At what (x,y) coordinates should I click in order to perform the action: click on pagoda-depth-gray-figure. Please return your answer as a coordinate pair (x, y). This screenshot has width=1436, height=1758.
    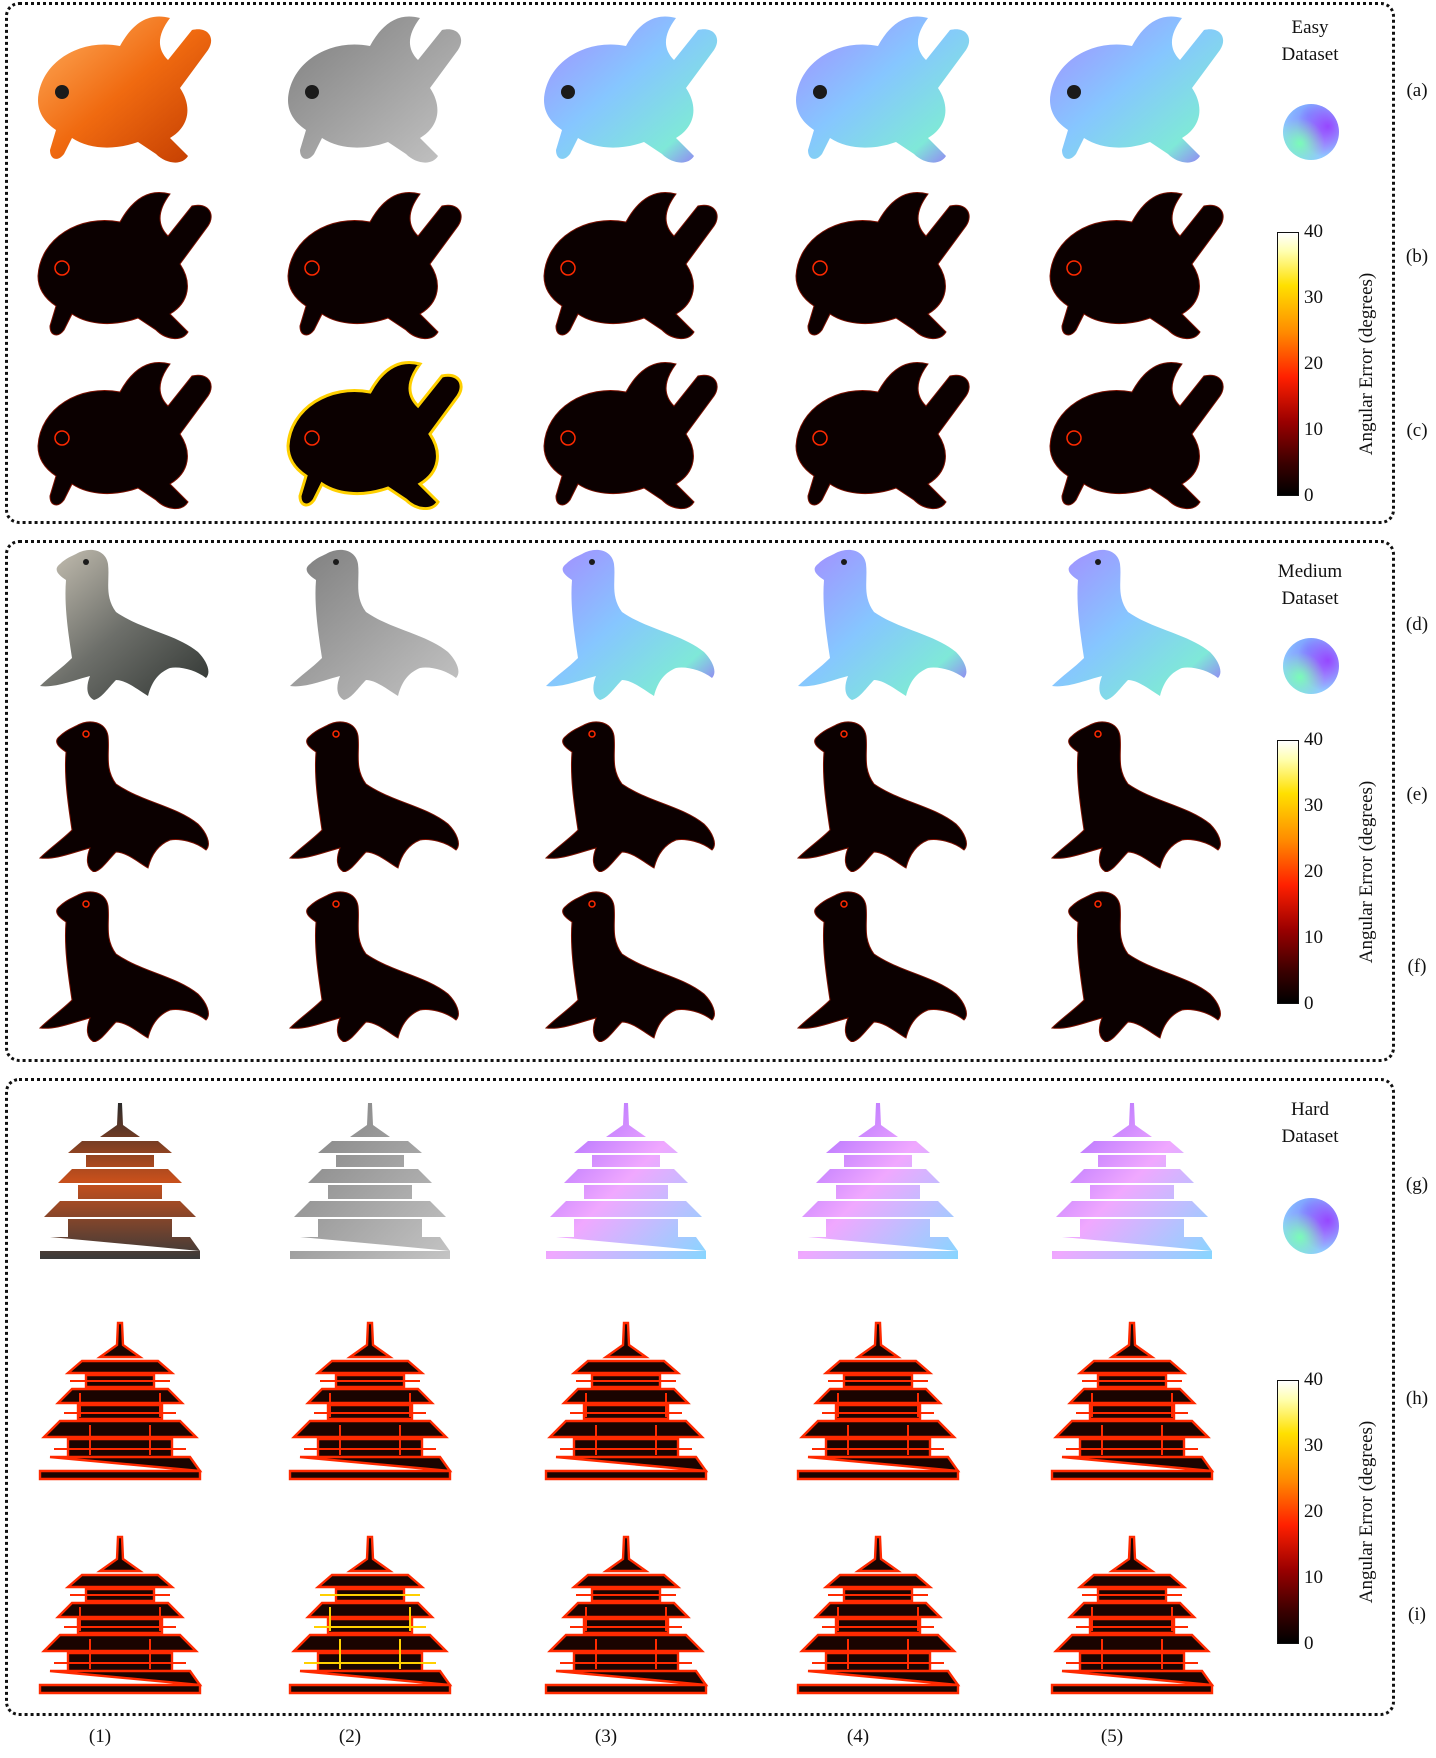
    Looking at the image, I should click on (370, 1181).